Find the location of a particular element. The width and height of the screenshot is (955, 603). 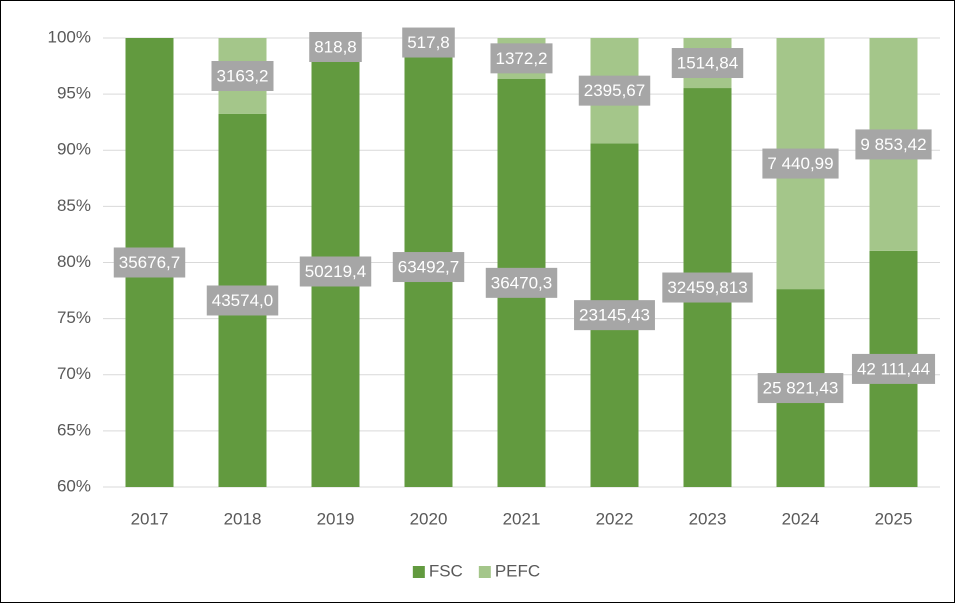

data-label: 36470,3 is located at coordinates (521, 282).